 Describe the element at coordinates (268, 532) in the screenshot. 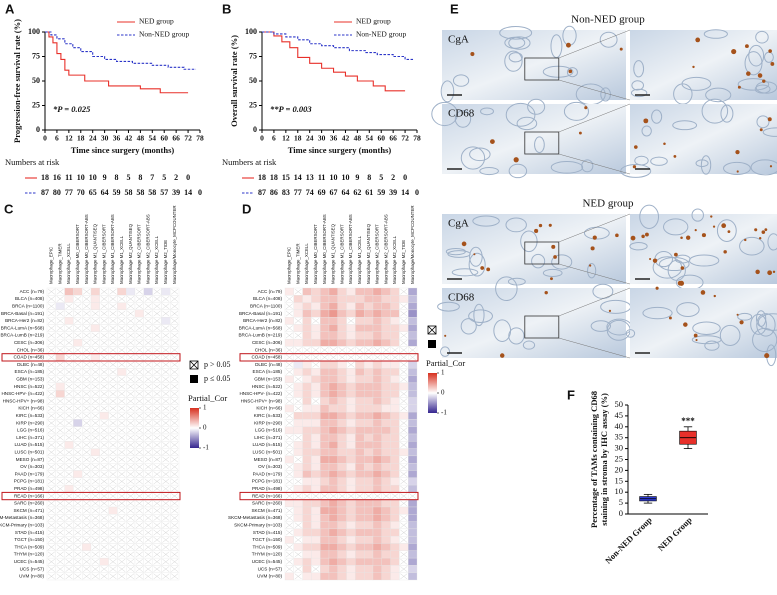

I see `row-label: STAD (n=415)` at that location.